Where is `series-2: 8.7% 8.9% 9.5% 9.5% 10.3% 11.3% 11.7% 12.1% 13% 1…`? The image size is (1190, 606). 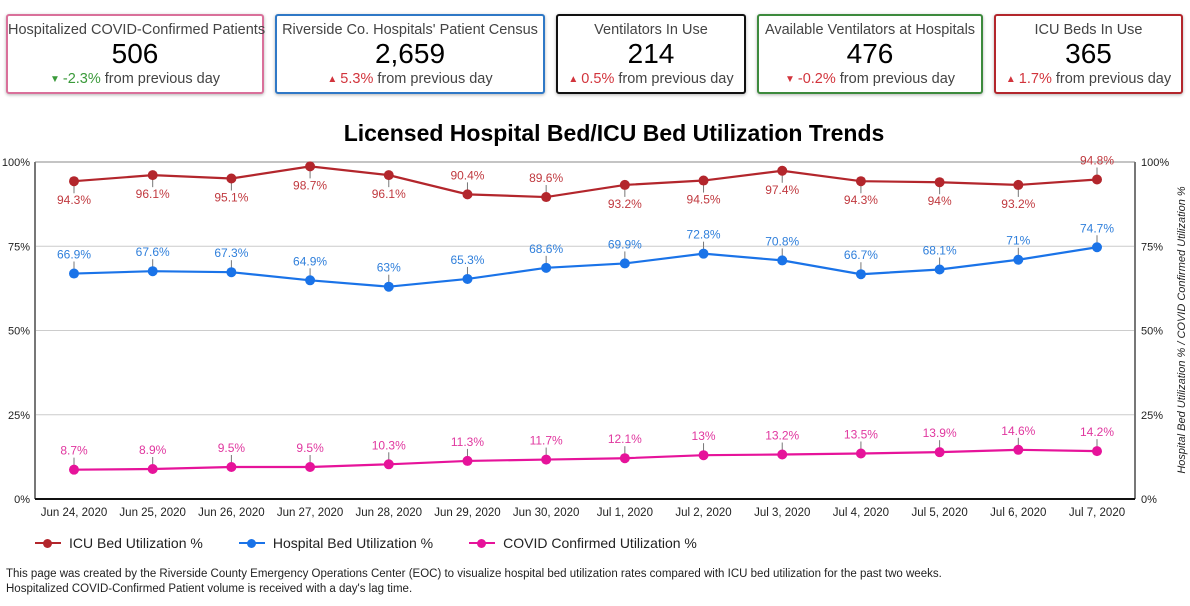 series-2: 8.7% 8.9% 9.5% 9.5% 10.3% 11.3% 11.7% 12.1% 13% 1… is located at coordinates (587, 449).